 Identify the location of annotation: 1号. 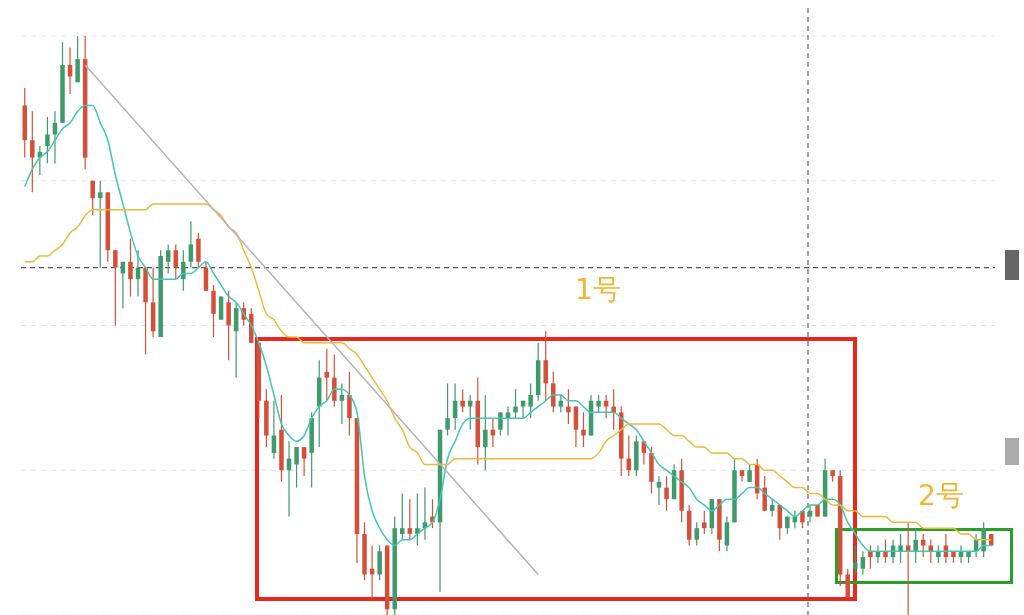
(598, 289).